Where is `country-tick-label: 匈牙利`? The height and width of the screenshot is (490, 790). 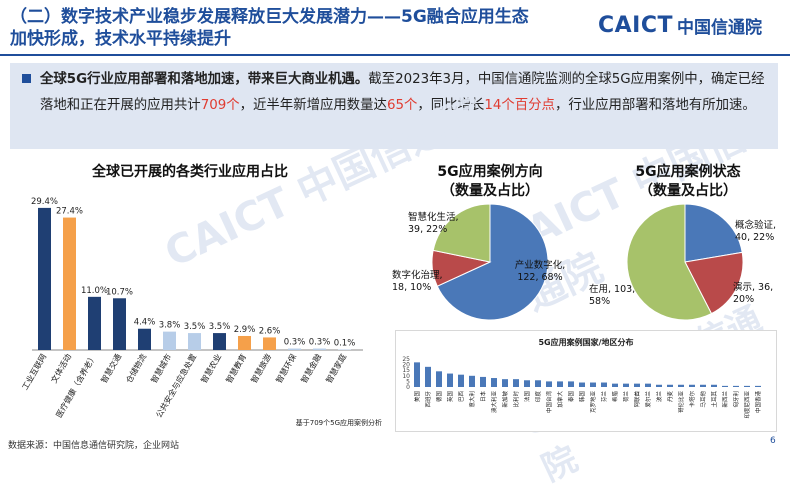
country-tick-label: 匈牙利 is located at coordinates (736, 399).